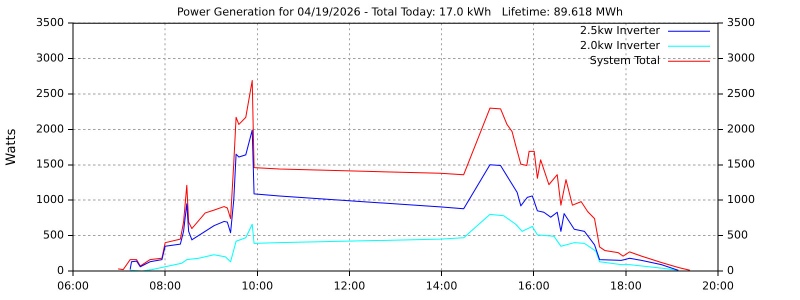 The width and height of the screenshot is (800, 300). I want to click on y2-tick-label: 2000, so click(741, 129).